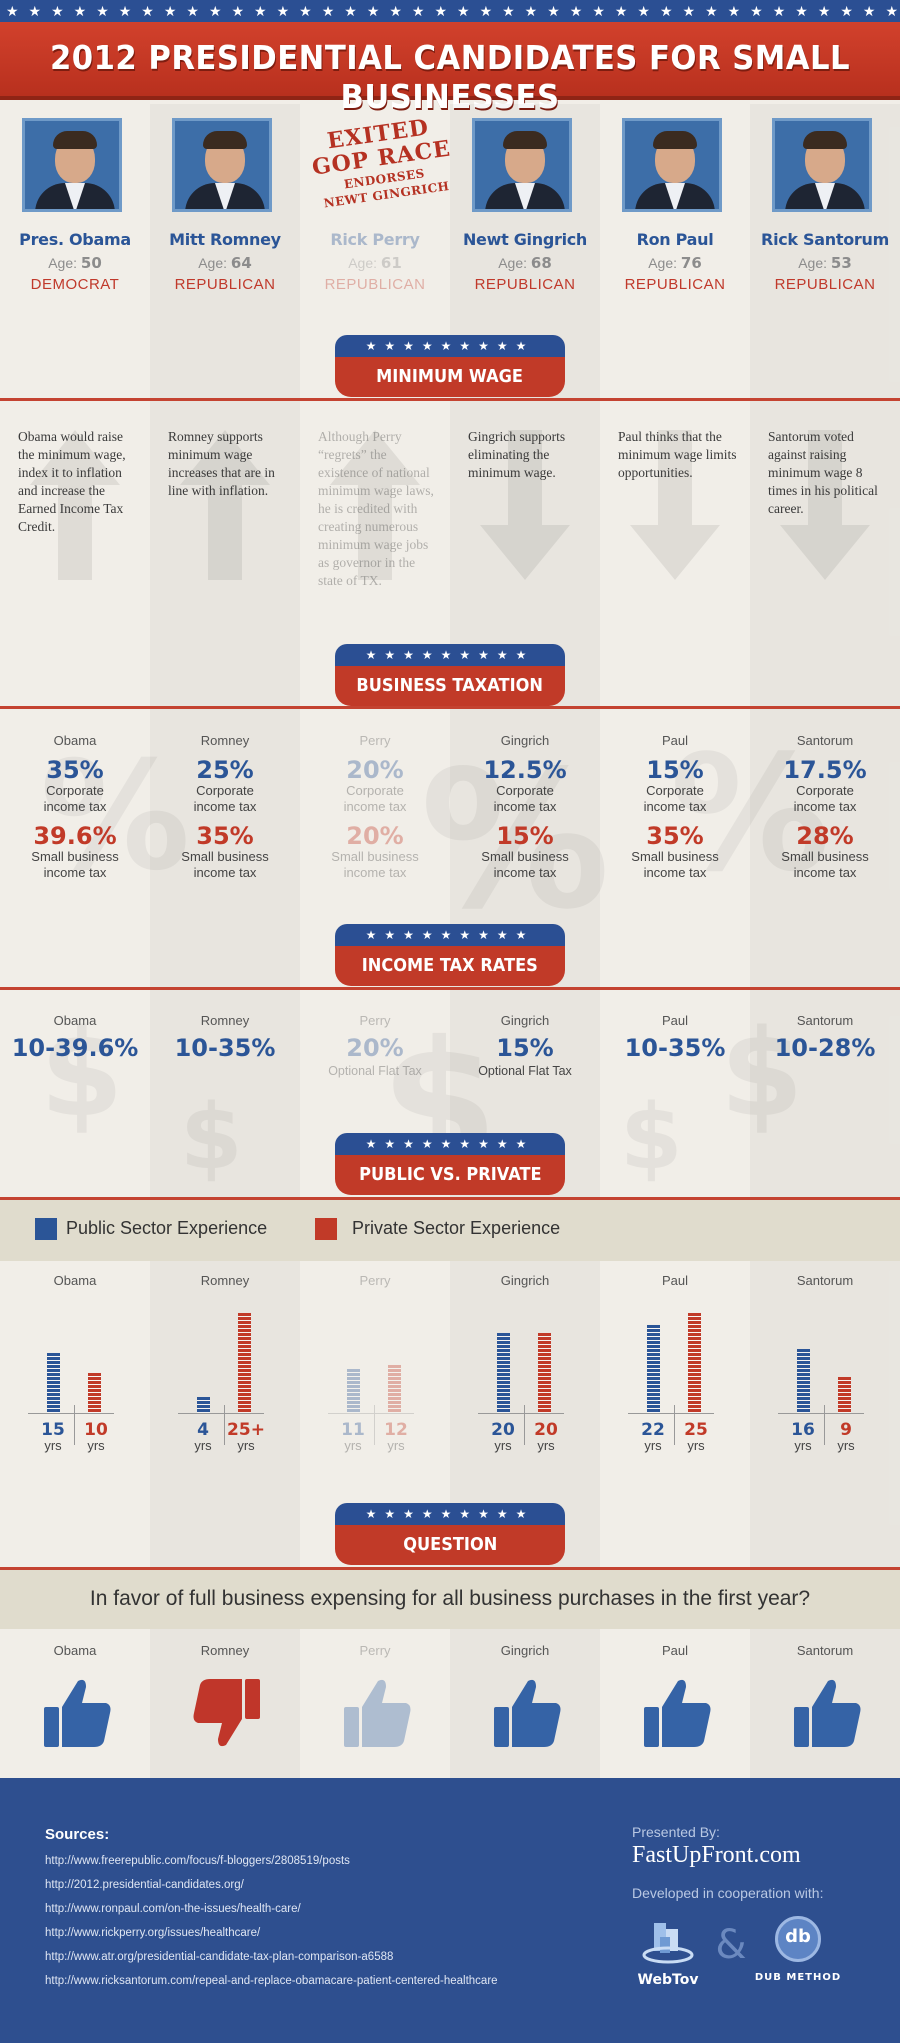  I want to click on section-title: PUBLIC VS. PRIVATE, so click(450, 1174).